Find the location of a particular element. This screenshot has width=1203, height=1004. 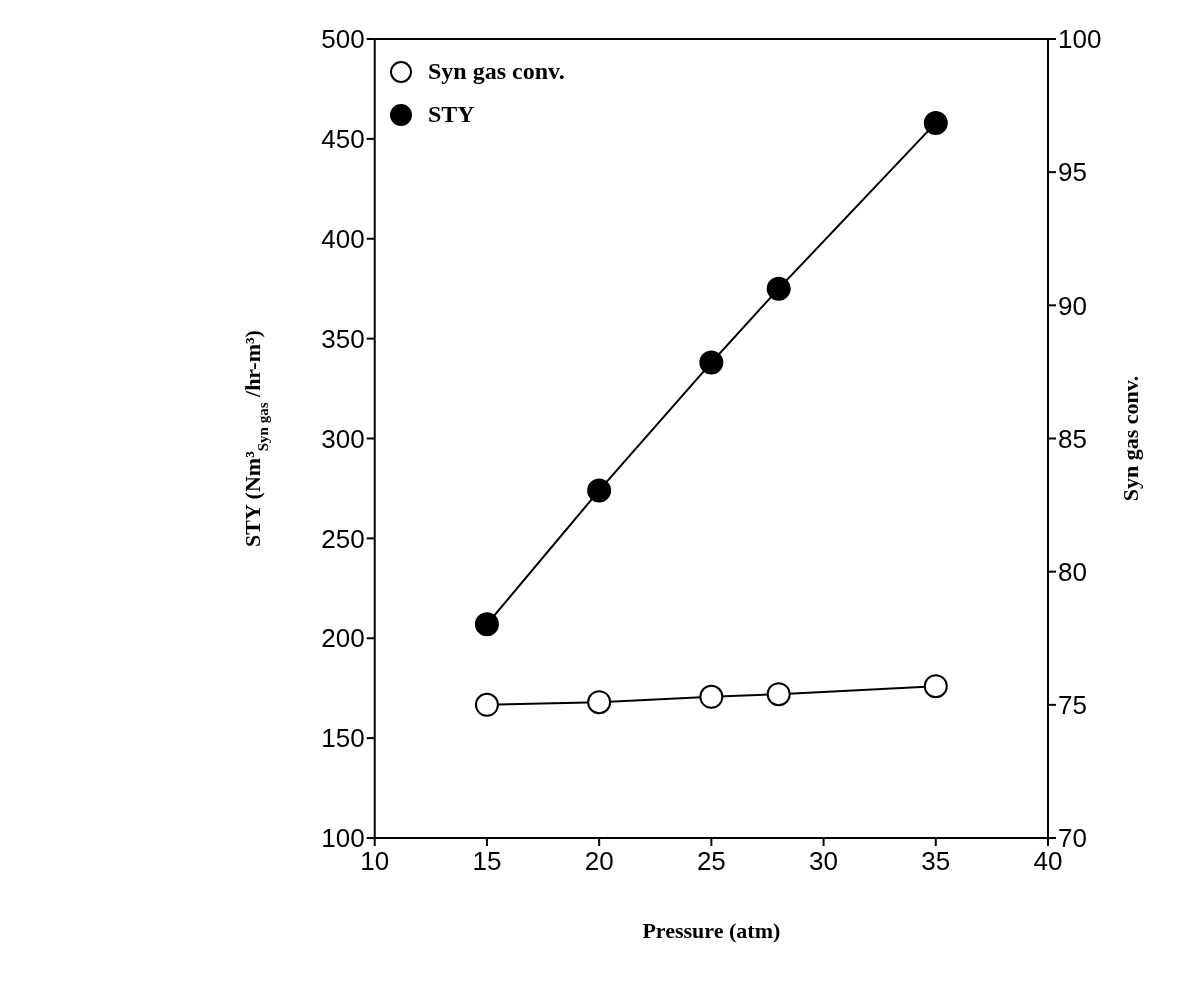

y2-tick-label: 75 is located at coordinates (1072, 705).